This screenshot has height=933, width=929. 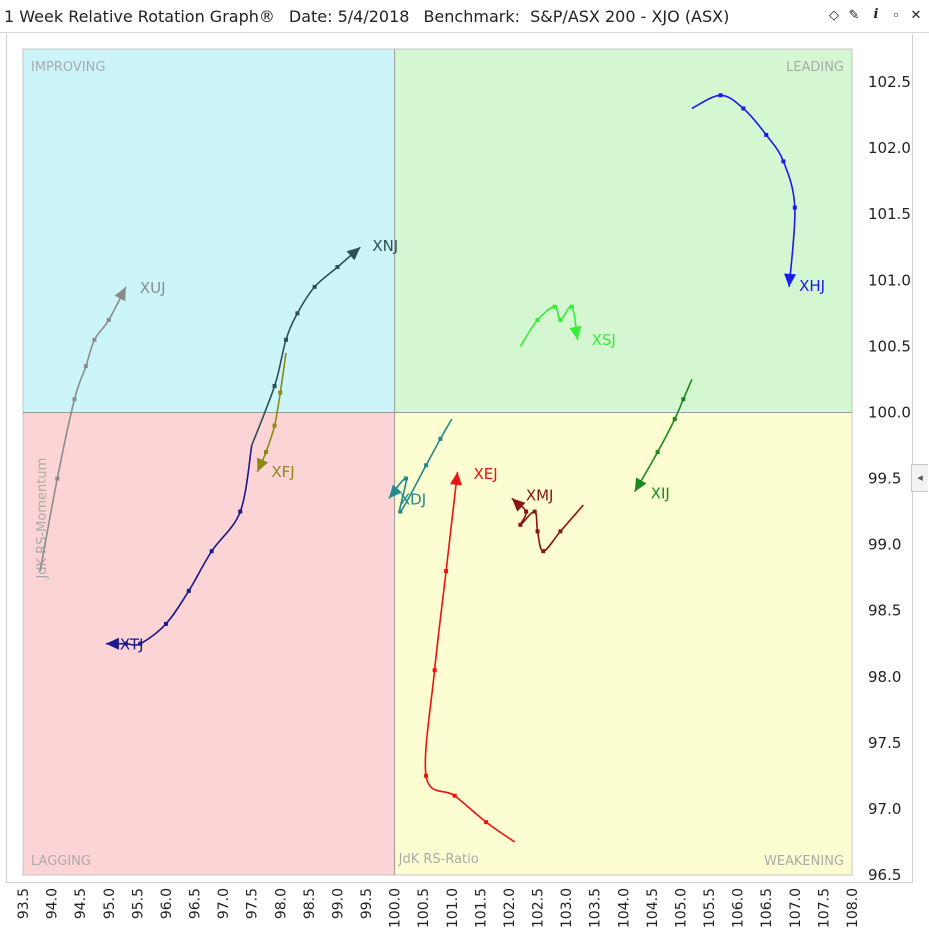 I want to click on x-tick-label: 103.0, so click(x=567, y=908).